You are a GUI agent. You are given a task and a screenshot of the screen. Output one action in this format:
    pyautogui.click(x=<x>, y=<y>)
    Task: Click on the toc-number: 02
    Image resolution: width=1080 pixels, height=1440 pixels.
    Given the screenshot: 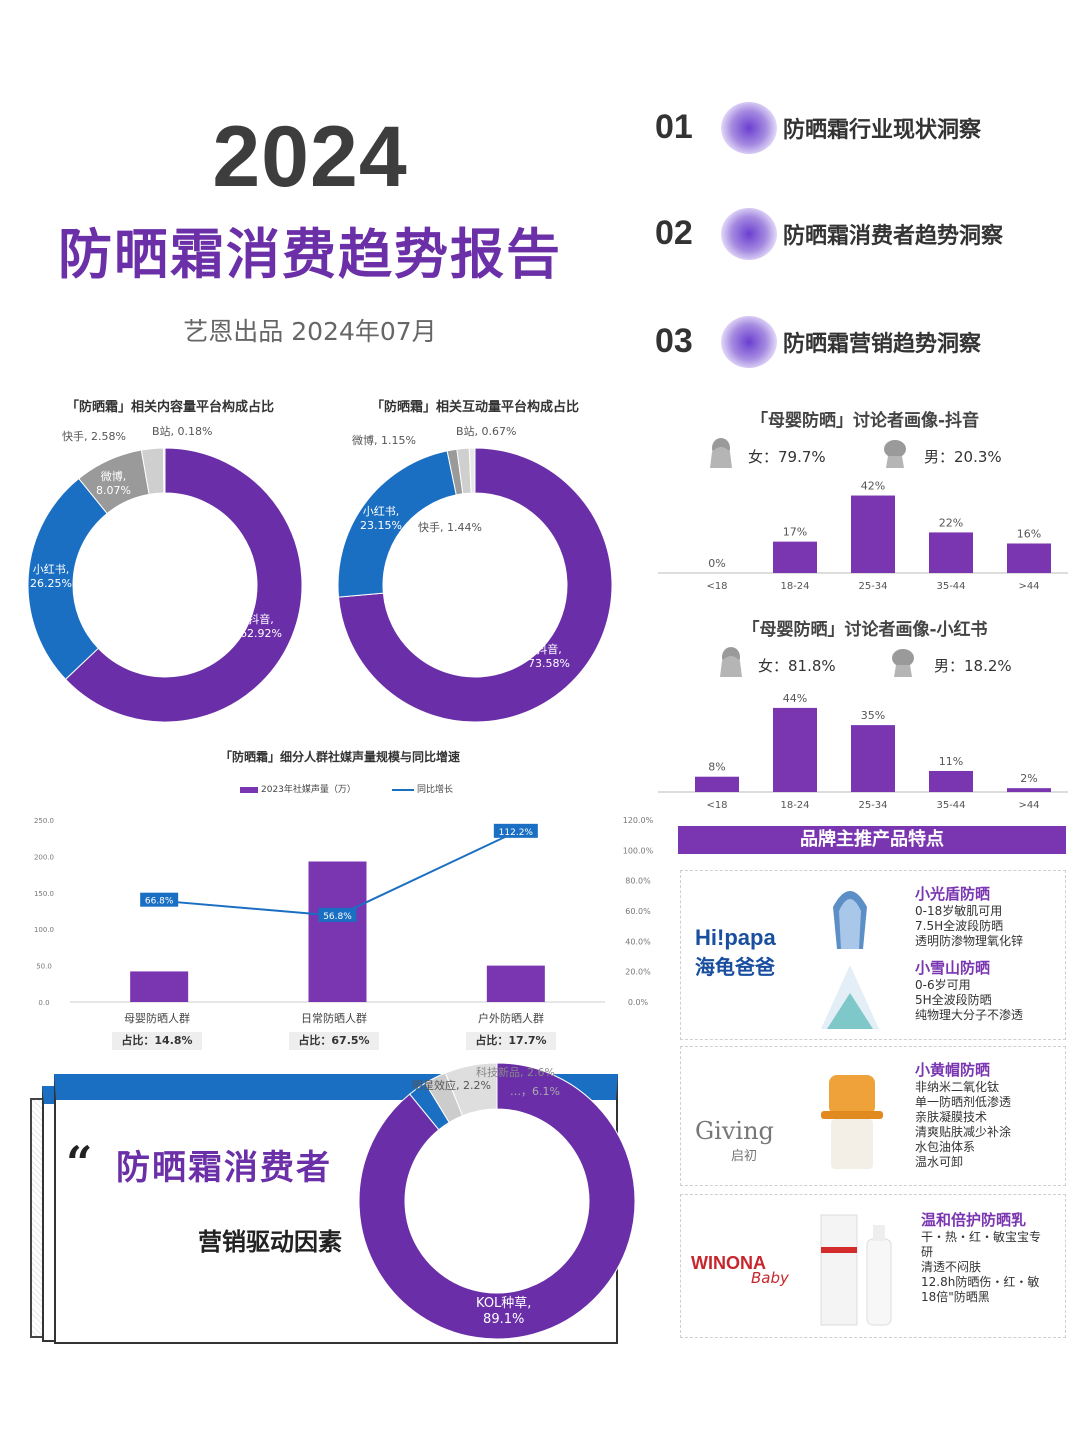 What is the action you would take?
    pyautogui.click(x=674, y=233)
    